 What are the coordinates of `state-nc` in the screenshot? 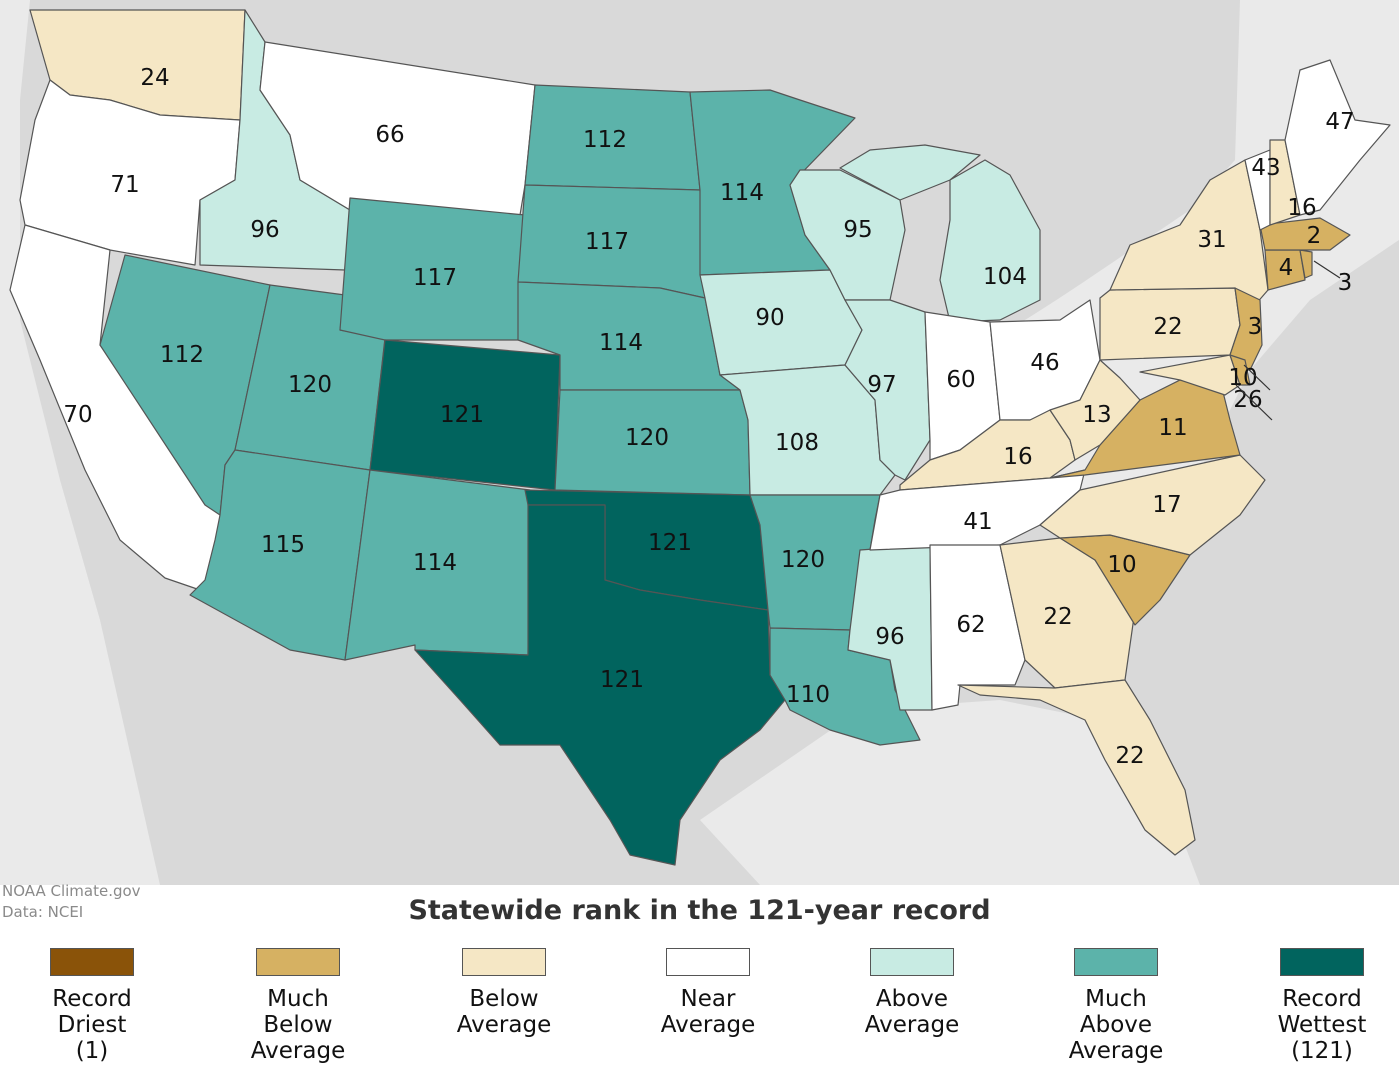 It's located at (1152, 505).